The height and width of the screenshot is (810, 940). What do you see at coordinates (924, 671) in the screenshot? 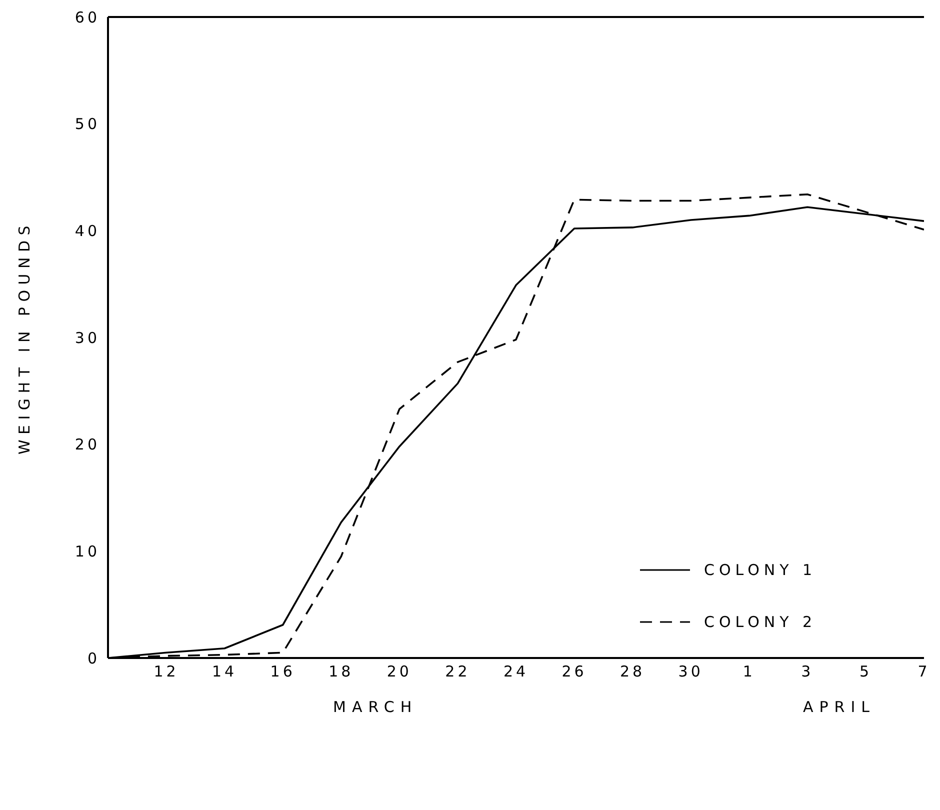
I see `x-tick-label: 7` at bounding box center [924, 671].